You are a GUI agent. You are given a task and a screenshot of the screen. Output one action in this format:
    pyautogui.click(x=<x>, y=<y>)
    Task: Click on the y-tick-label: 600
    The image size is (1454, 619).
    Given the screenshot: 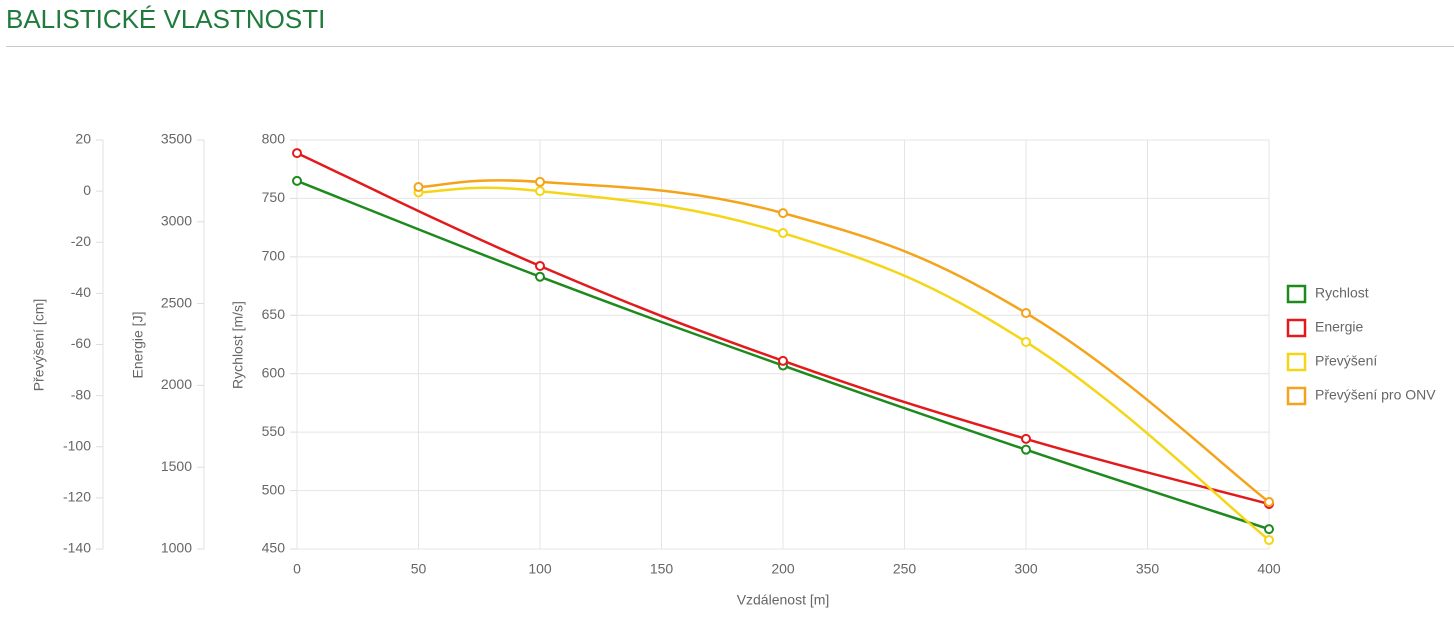 What is the action you would take?
    pyautogui.click(x=274, y=372)
    